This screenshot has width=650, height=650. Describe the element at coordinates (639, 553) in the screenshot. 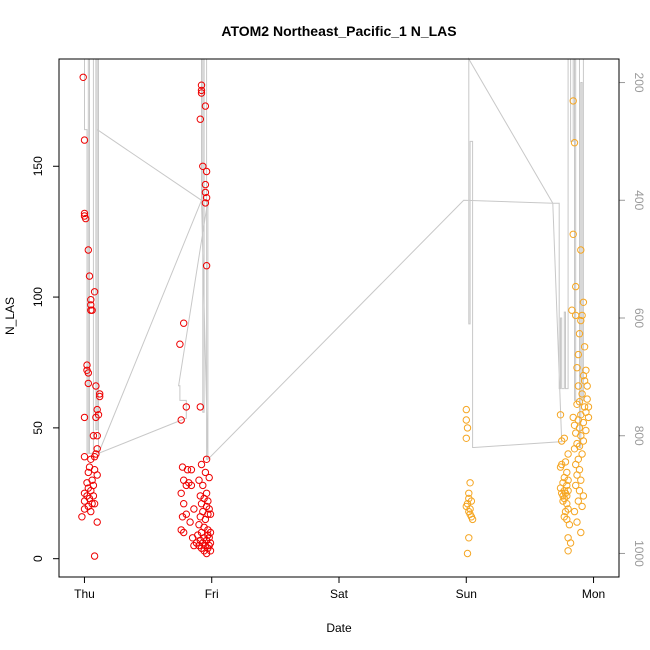

I see `y2-tick-label: 1000` at that location.